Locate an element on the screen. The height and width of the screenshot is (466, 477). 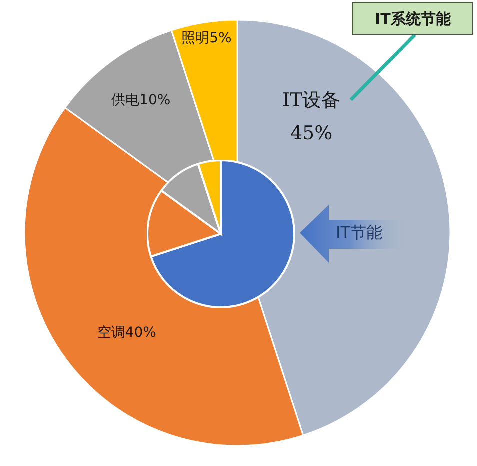
text: IT节能 is located at coordinates (359, 233).